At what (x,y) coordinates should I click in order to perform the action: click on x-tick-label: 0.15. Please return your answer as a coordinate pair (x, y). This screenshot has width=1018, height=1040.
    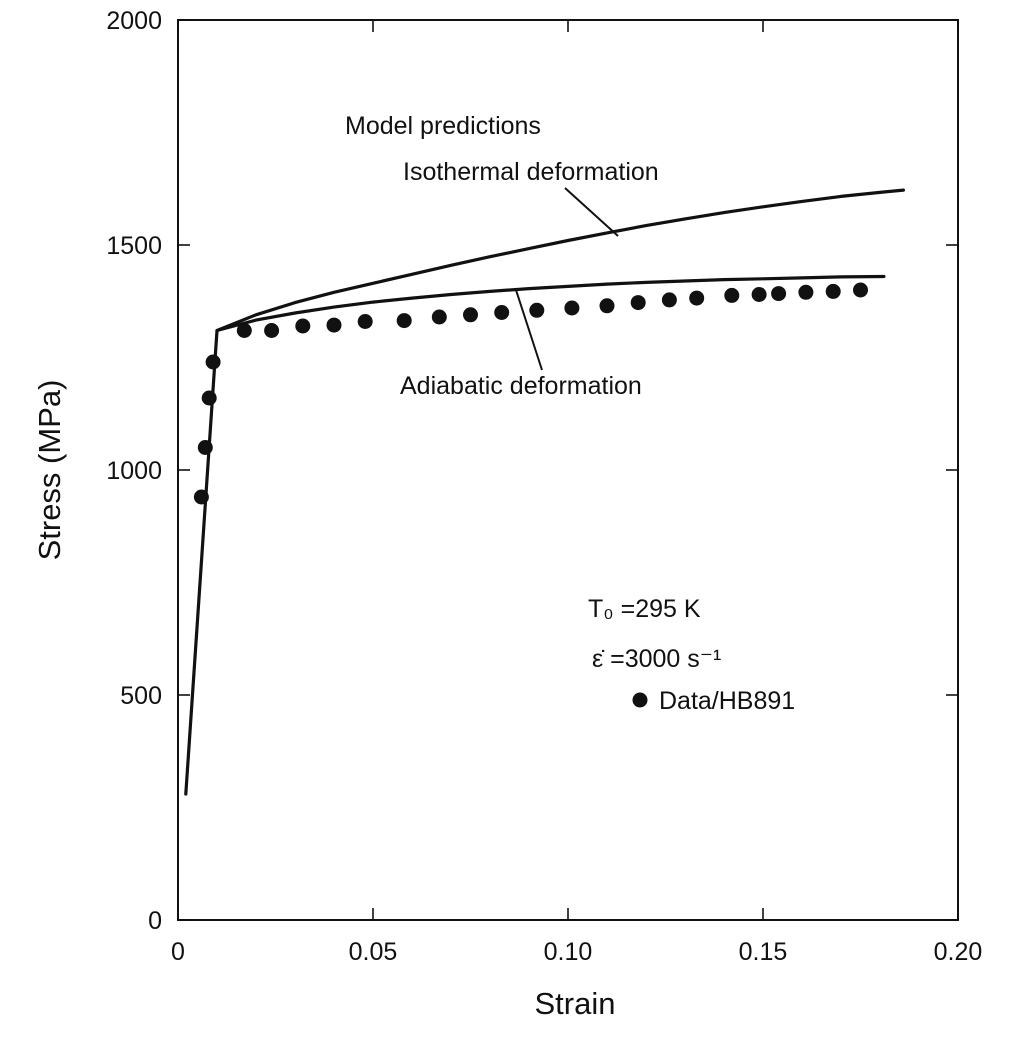
    Looking at the image, I should click on (763, 952).